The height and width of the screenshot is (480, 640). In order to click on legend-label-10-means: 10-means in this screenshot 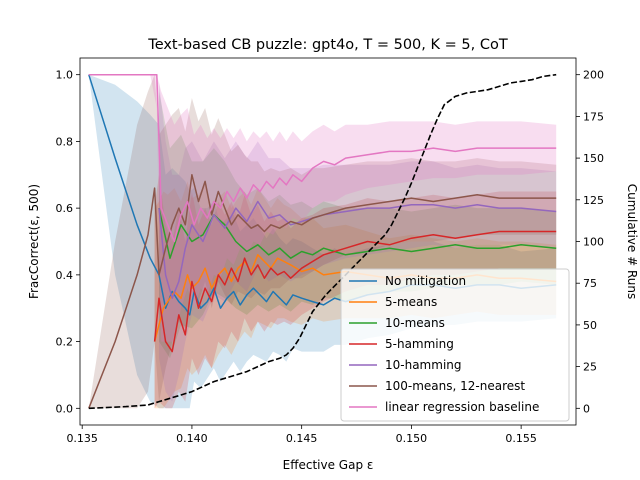, I will do `click(415, 323)`.